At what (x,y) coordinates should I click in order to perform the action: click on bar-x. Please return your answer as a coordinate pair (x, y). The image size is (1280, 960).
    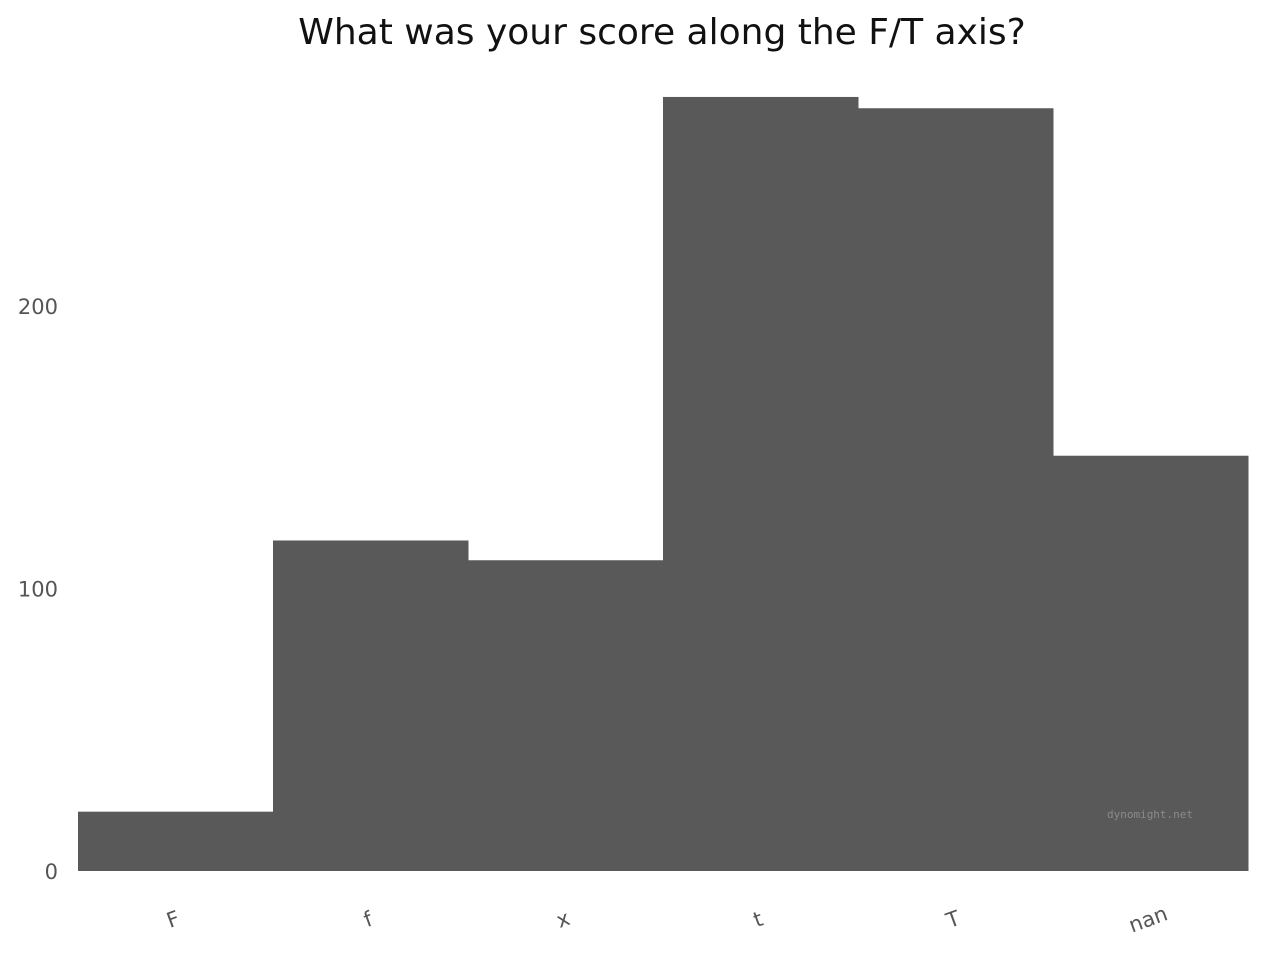
    Looking at the image, I should click on (566, 715).